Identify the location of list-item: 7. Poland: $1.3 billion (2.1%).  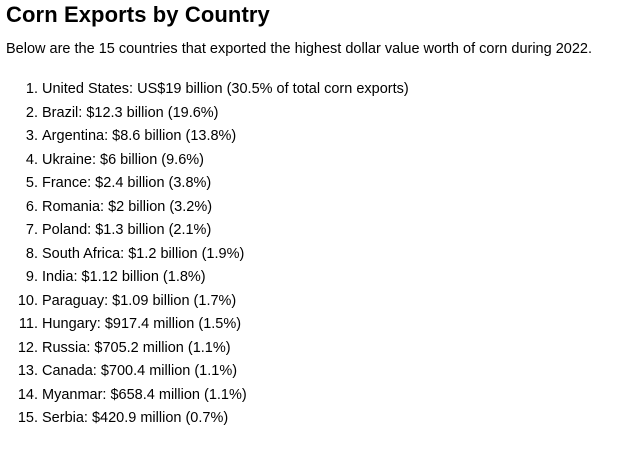
(323, 231).